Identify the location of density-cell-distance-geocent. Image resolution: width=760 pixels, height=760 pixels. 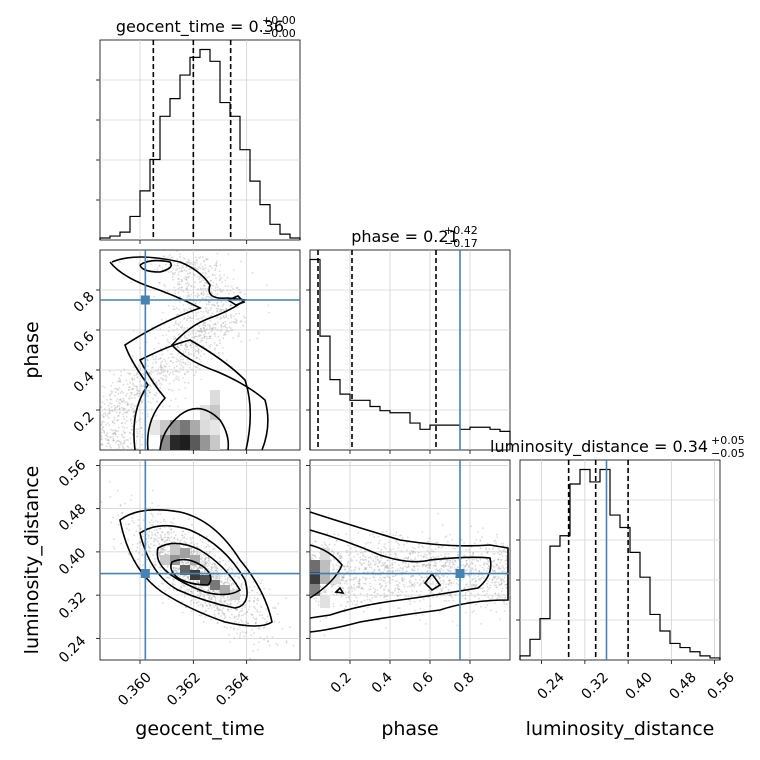
(205, 580).